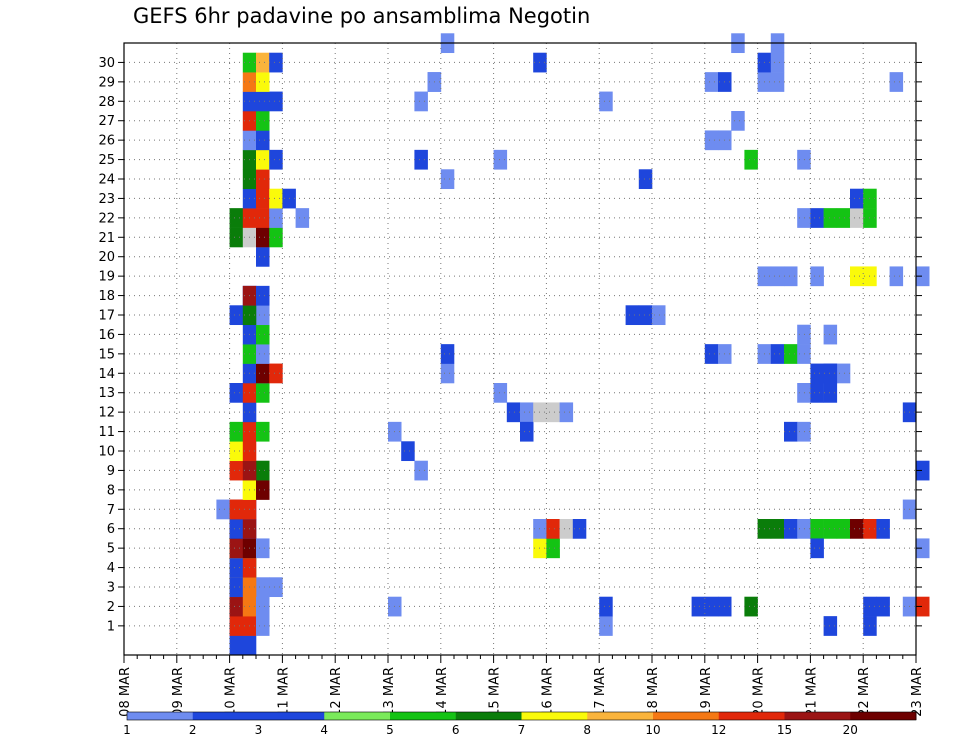 Image resolution: width=960 pixels, height=742 pixels. What do you see at coordinates (587, 730) in the screenshot?
I see `legend-level-label: 8` at bounding box center [587, 730].